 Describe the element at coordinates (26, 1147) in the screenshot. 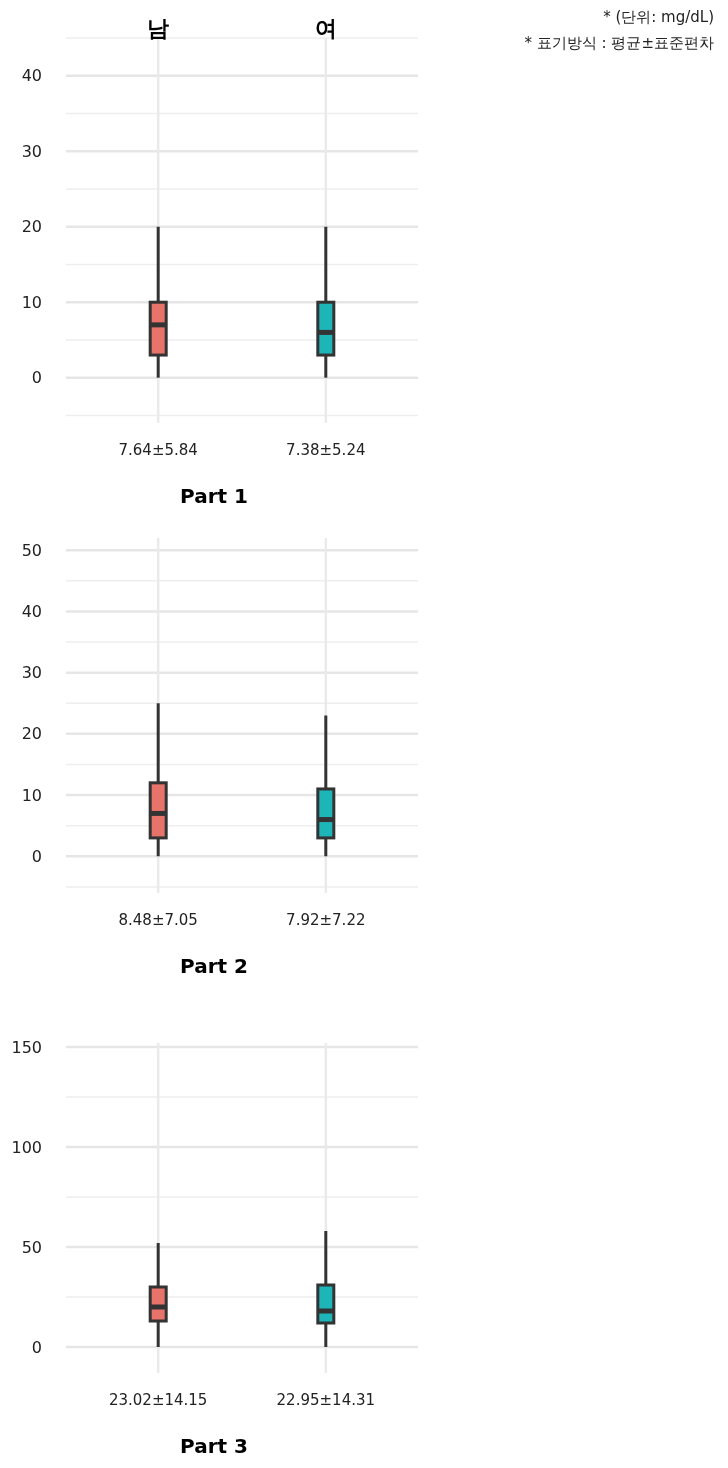

I see `y-tick-label: 100` at that location.